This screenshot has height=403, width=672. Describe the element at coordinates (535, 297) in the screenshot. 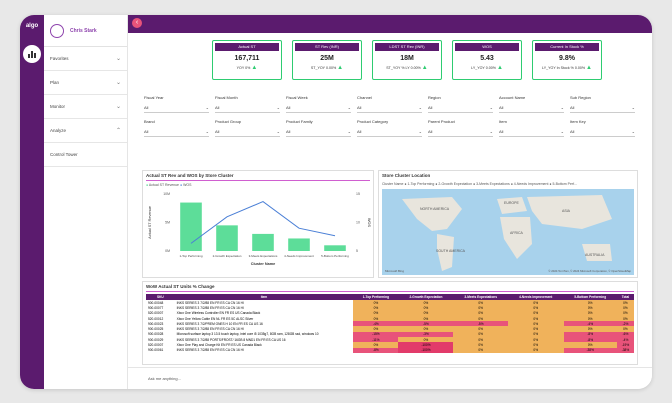

I see `column-header: 4-Needs Improvement` at that location.